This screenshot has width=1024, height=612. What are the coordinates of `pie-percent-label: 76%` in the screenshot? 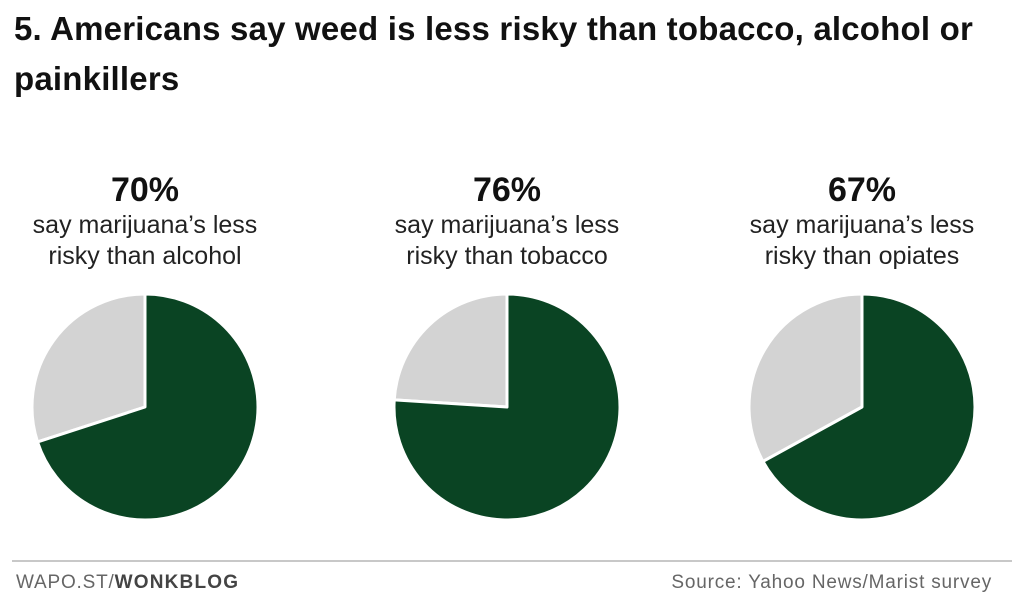 It's located at (507, 190).